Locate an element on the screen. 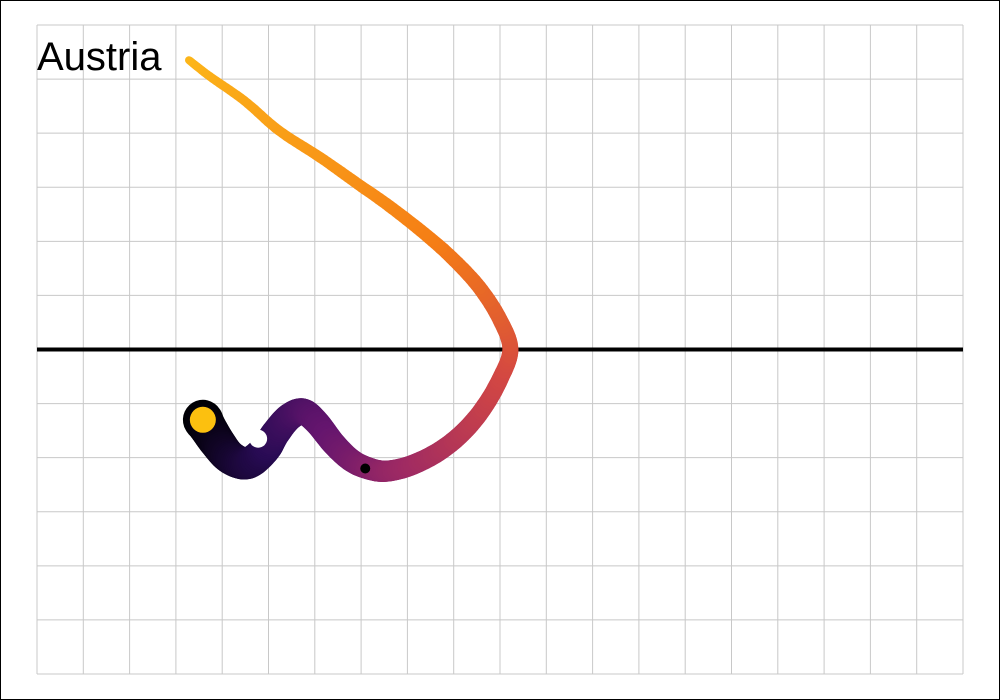 The image size is (1000, 700). midpoint-marker is located at coordinates (258, 438).